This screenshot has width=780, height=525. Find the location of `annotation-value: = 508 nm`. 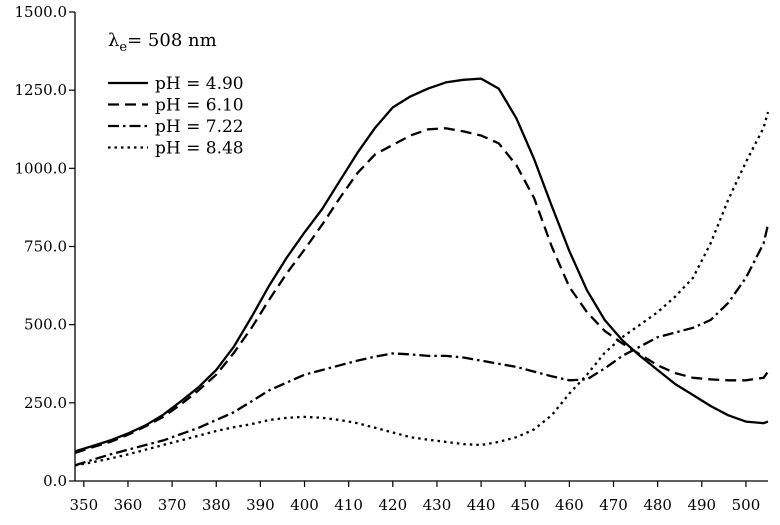

annotation-value: = 508 nm is located at coordinates (172, 40).